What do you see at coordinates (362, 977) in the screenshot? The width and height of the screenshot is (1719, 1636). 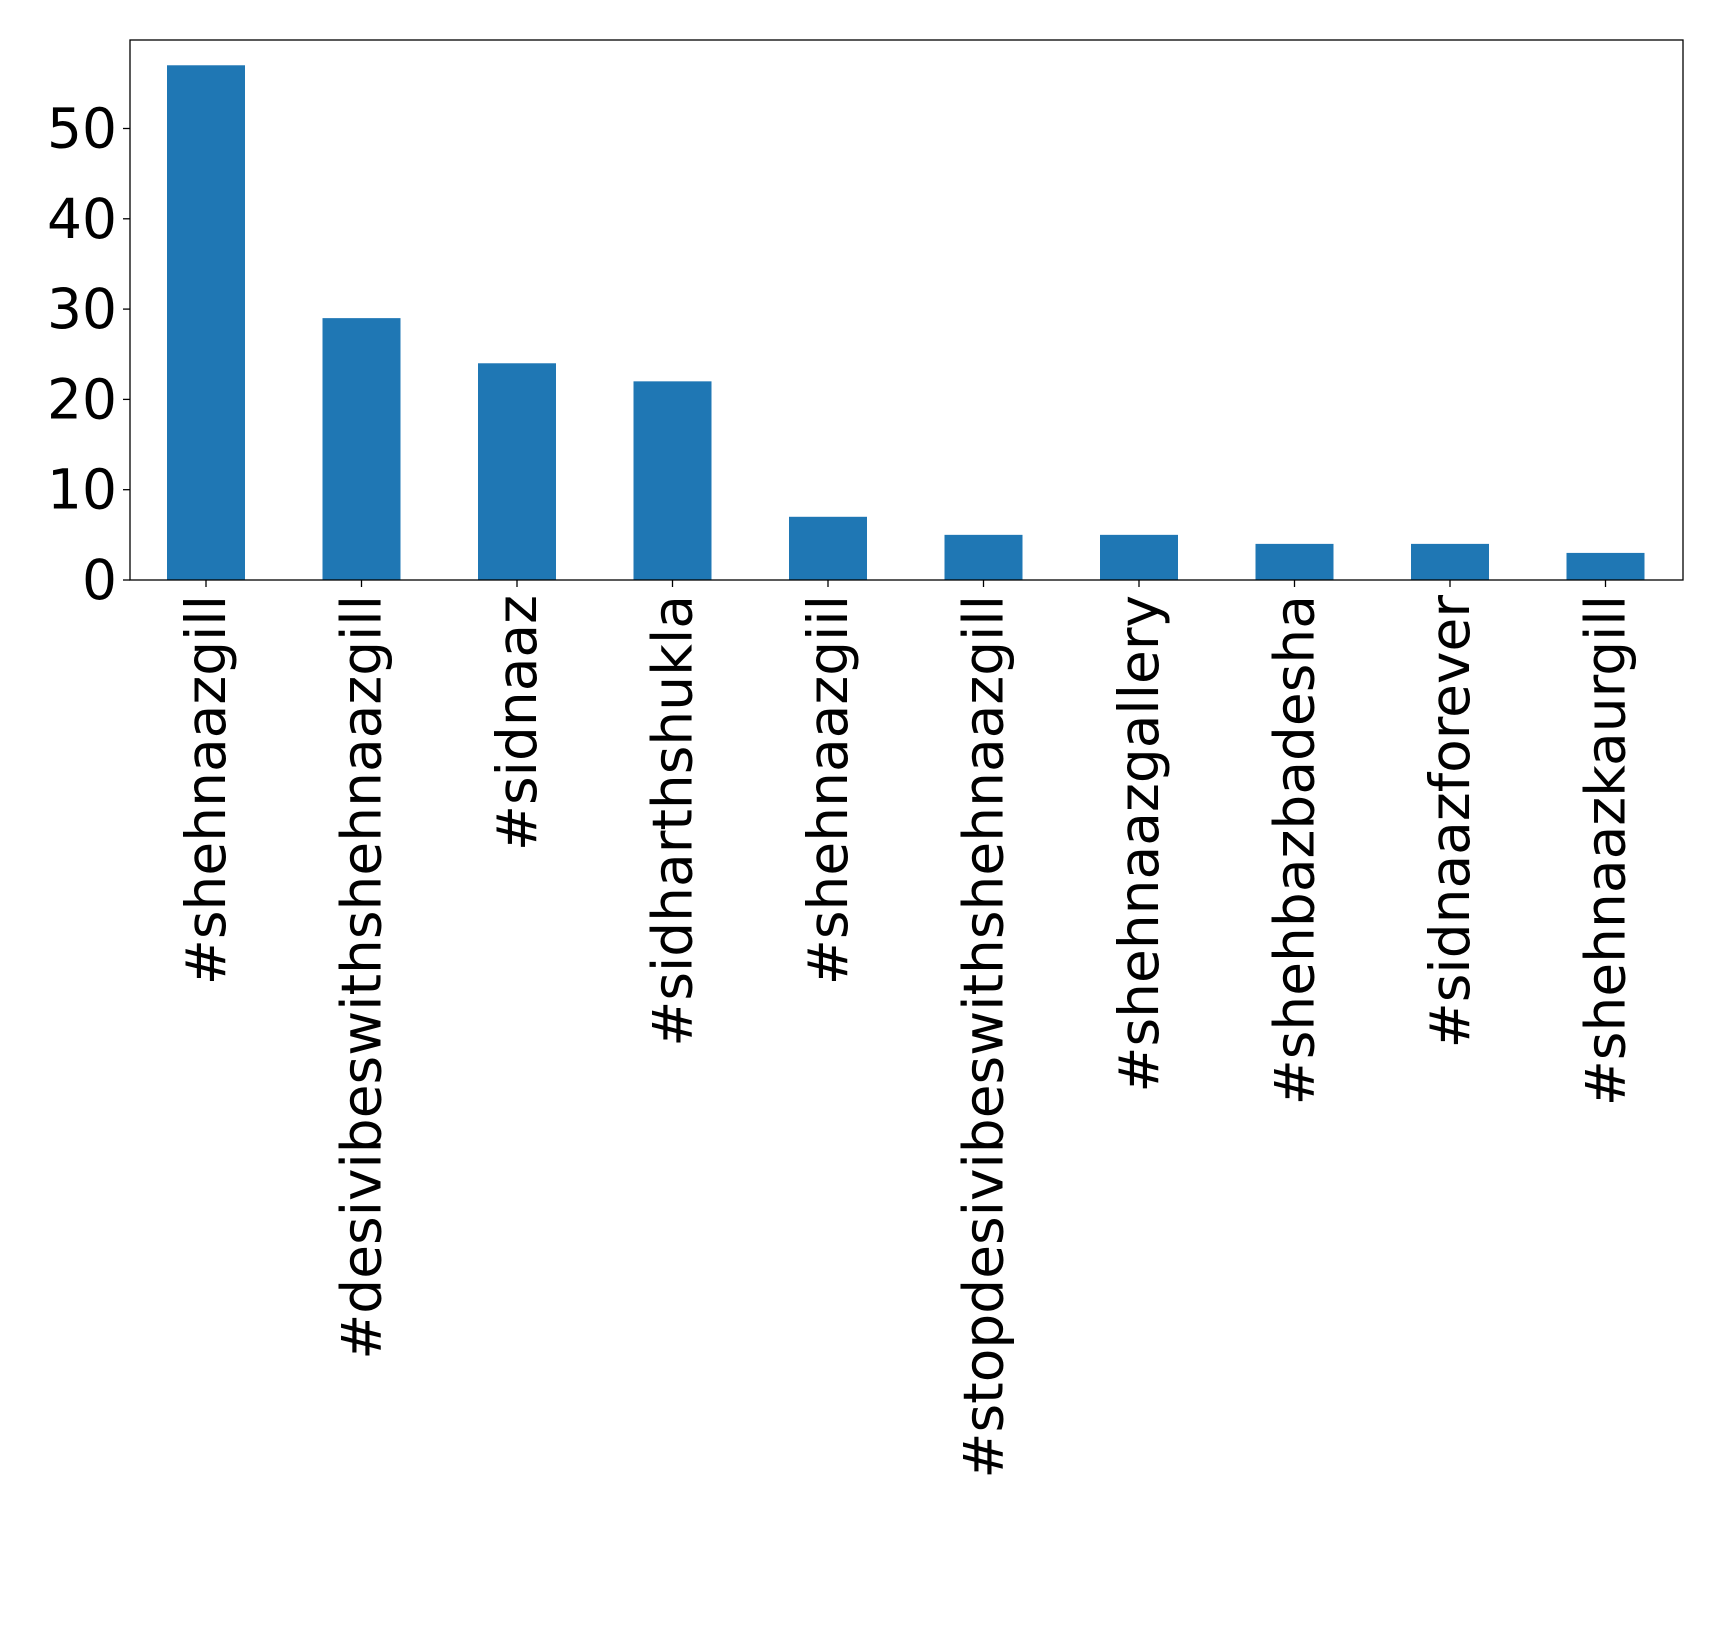 I see `x-tick-label: #desivibeswithshehnaazgill` at bounding box center [362, 977].